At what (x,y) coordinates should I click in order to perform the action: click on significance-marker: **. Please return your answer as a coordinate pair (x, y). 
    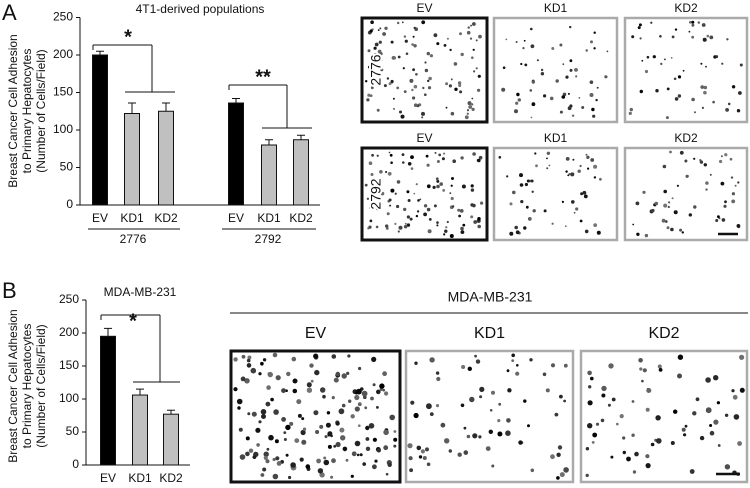
    Looking at the image, I should click on (263, 77).